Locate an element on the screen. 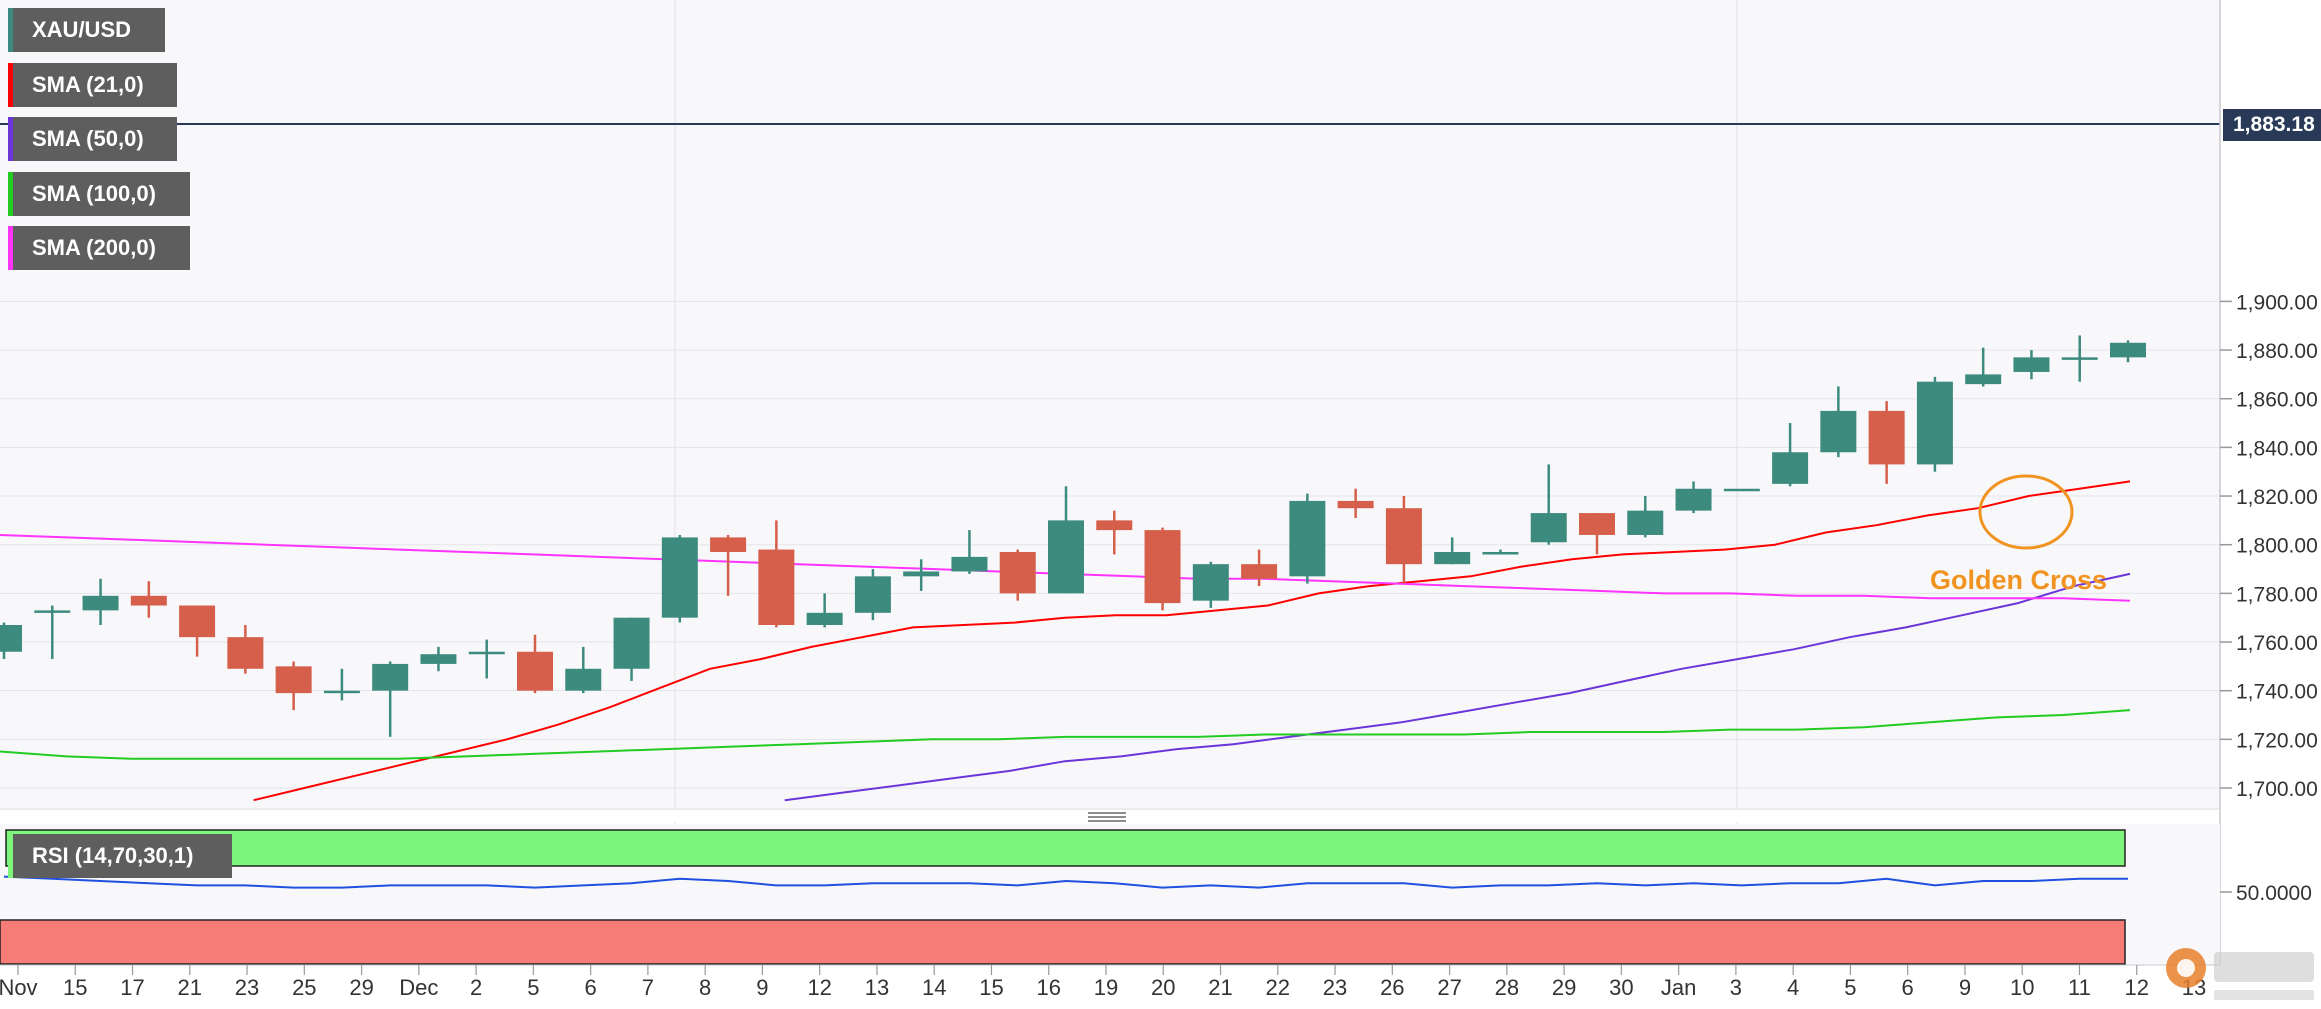 The height and width of the screenshot is (1009, 2321). legend-rsi: RSI (14,70,30,1) is located at coordinates (120, 856).